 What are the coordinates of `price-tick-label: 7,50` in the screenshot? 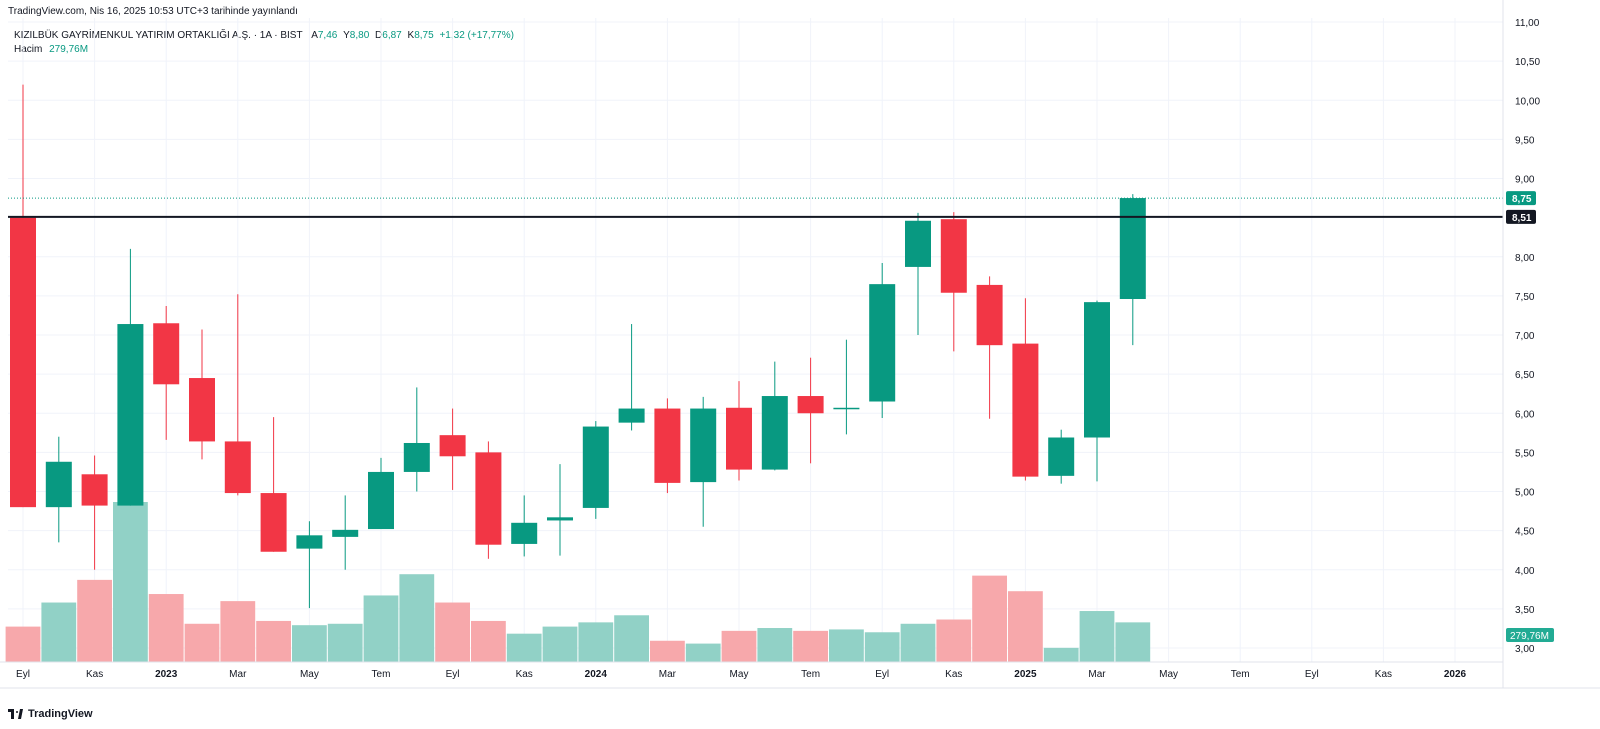 It's located at (1525, 297).